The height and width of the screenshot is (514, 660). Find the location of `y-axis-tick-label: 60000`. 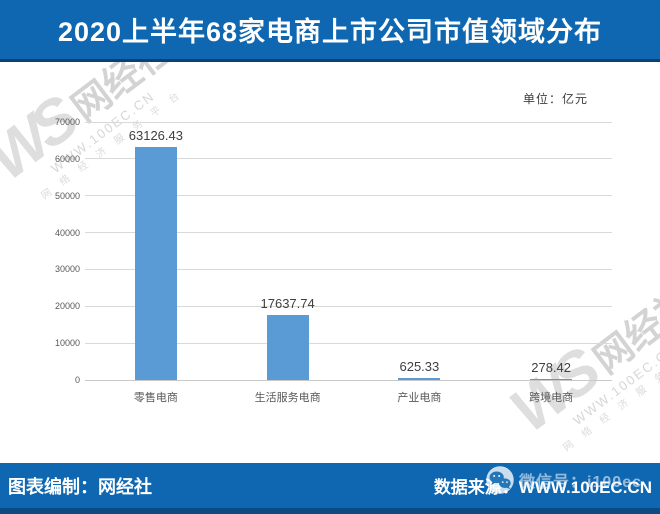

y-axis-tick-label: 60000 is located at coordinates (67, 158).